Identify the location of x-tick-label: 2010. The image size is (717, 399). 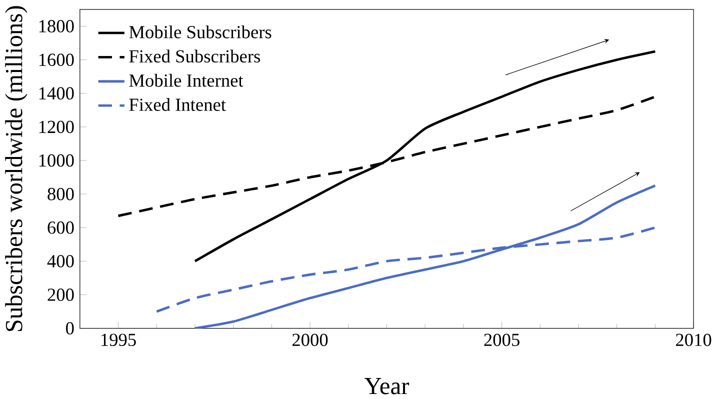
(694, 340).